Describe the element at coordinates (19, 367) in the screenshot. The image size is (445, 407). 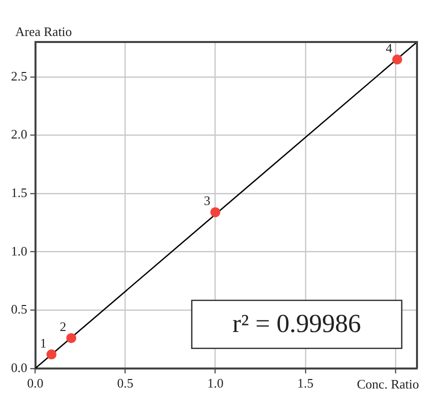
I see `y-tick-label: 0.0` at that location.